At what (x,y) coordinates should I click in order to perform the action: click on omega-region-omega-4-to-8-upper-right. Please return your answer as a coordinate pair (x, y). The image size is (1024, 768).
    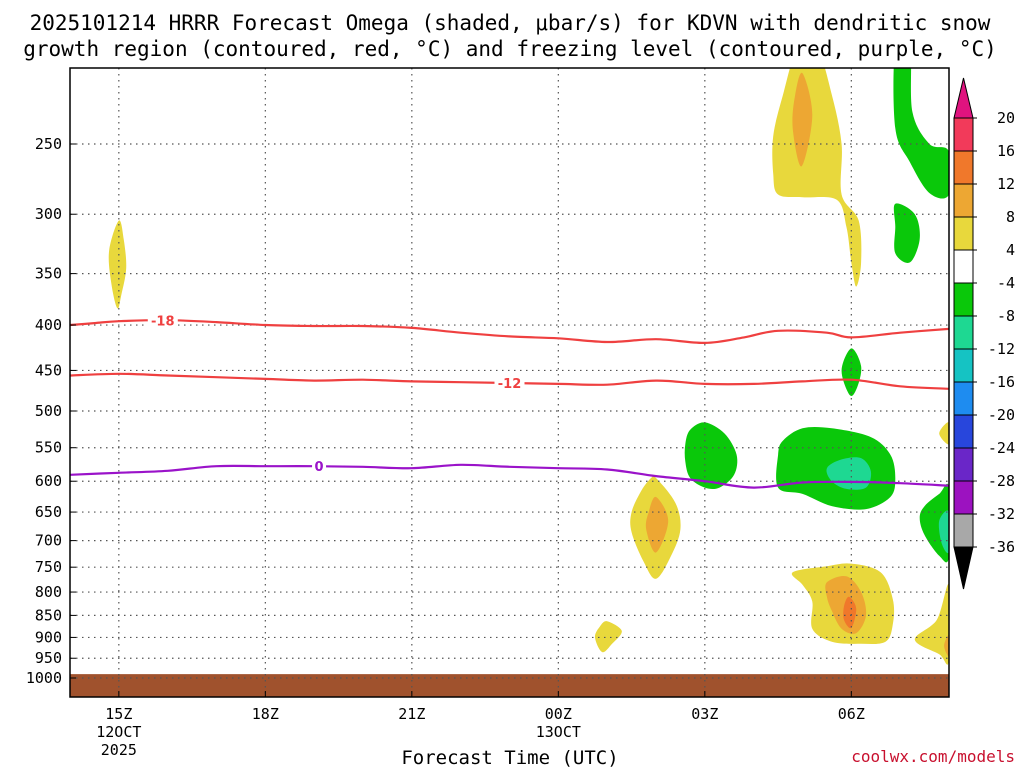
    Looking at the image, I should click on (921, 133).